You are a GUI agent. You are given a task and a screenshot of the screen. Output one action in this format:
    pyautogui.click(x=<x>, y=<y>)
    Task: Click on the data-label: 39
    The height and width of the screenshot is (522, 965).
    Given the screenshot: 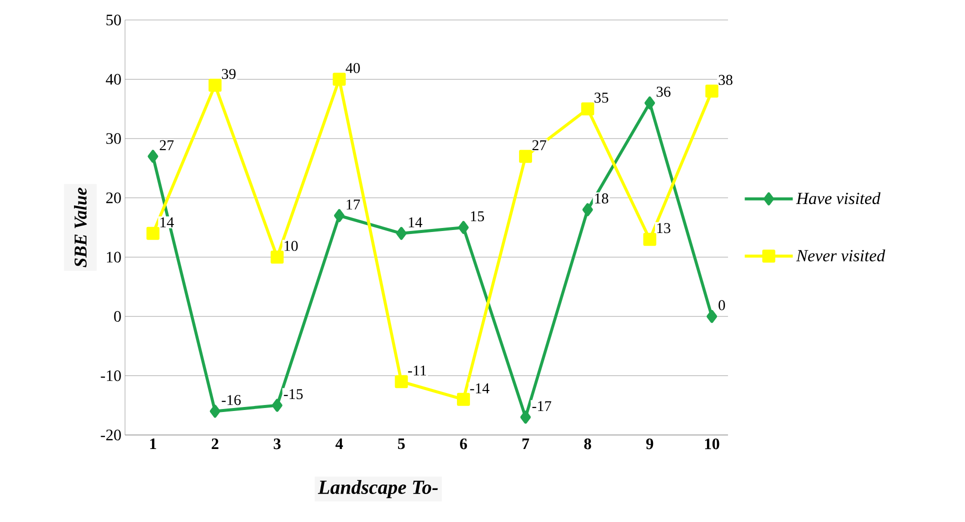 What is the action you would take?
    pyautogui.click(x=229, y=73)
    